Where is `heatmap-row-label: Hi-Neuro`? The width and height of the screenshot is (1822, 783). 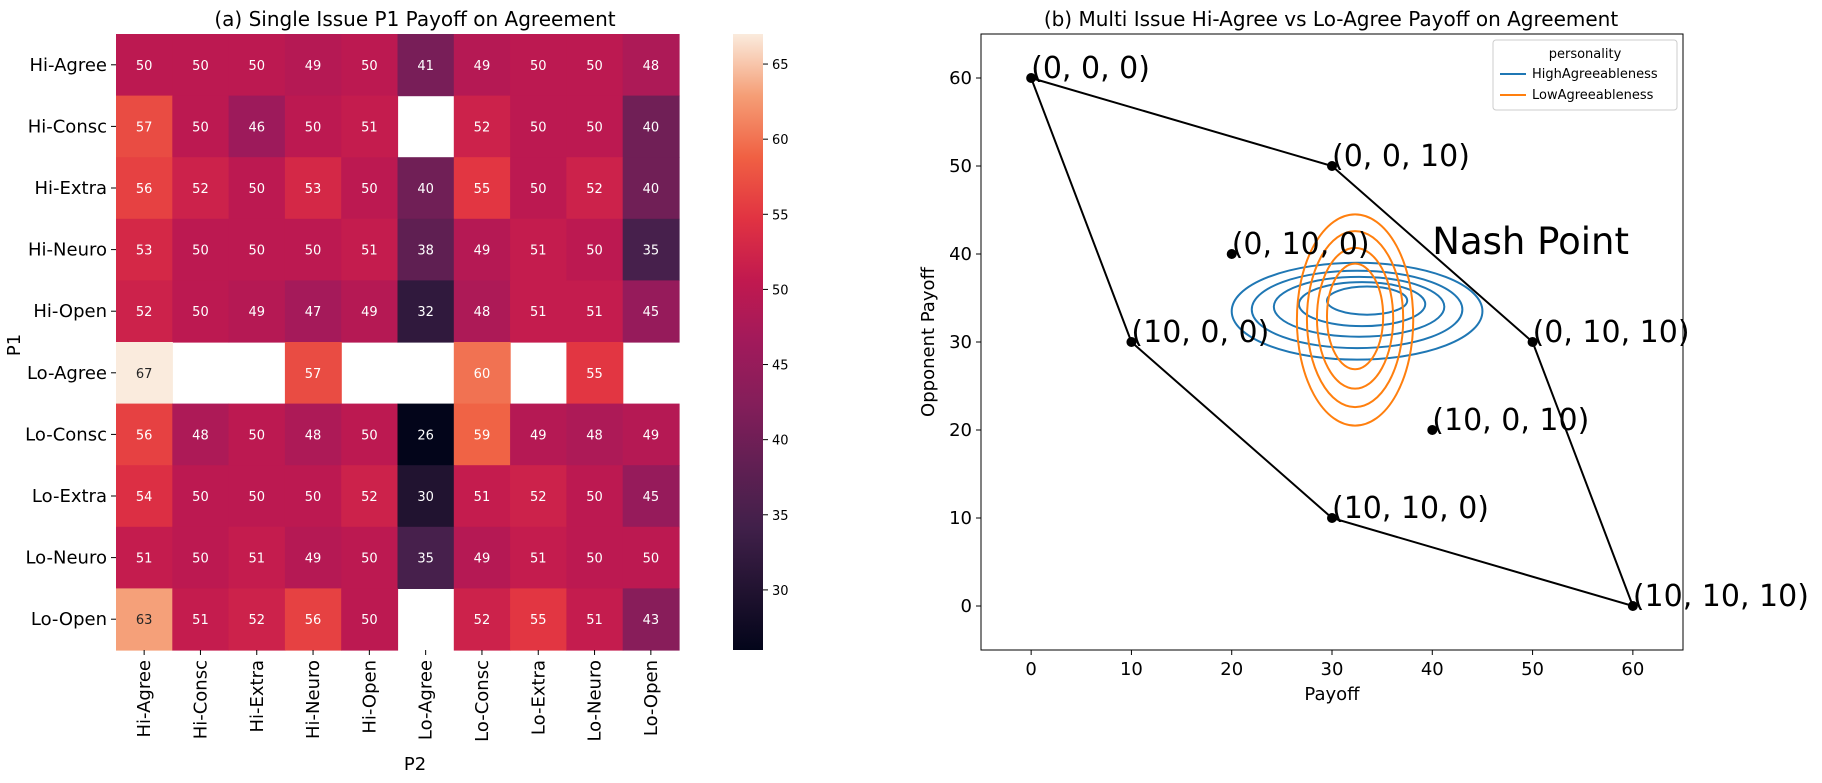 heatmap-row-label: Hi-Neuro is located at coordinates (67, 250).